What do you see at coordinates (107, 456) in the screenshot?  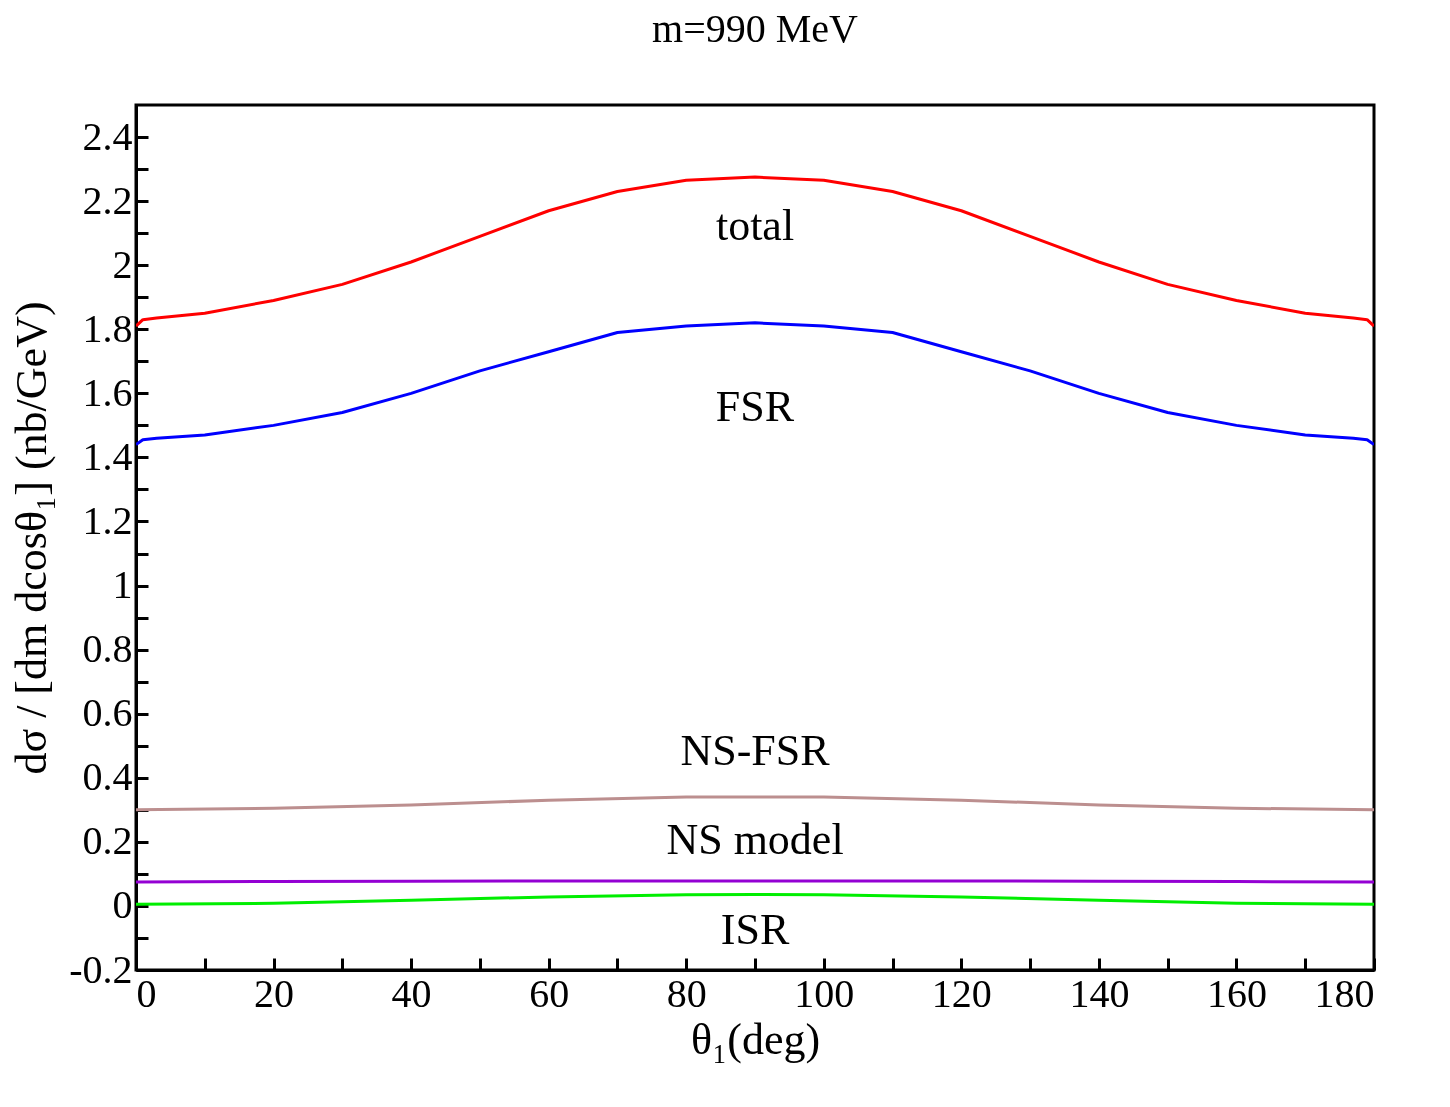 I see `y-tick-label: 1.4` at bounding box center [107, 456].